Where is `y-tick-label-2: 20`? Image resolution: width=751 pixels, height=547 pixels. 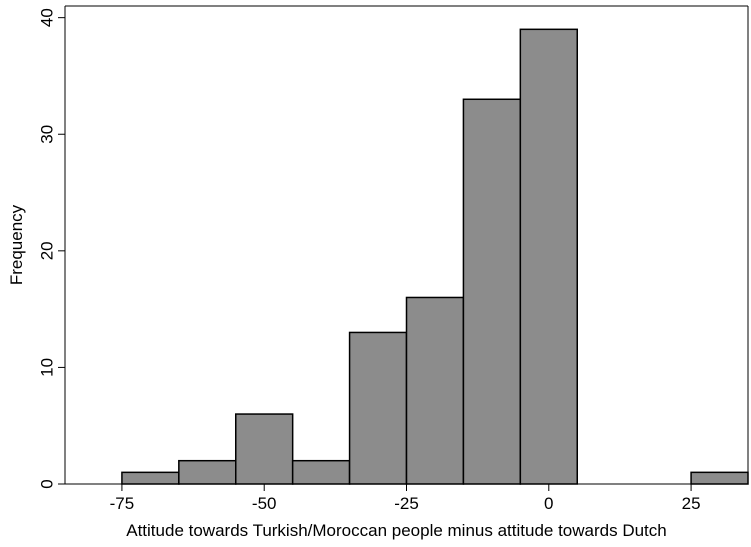 y-tick-label-2: 20 is located at coordinates (47, 250).